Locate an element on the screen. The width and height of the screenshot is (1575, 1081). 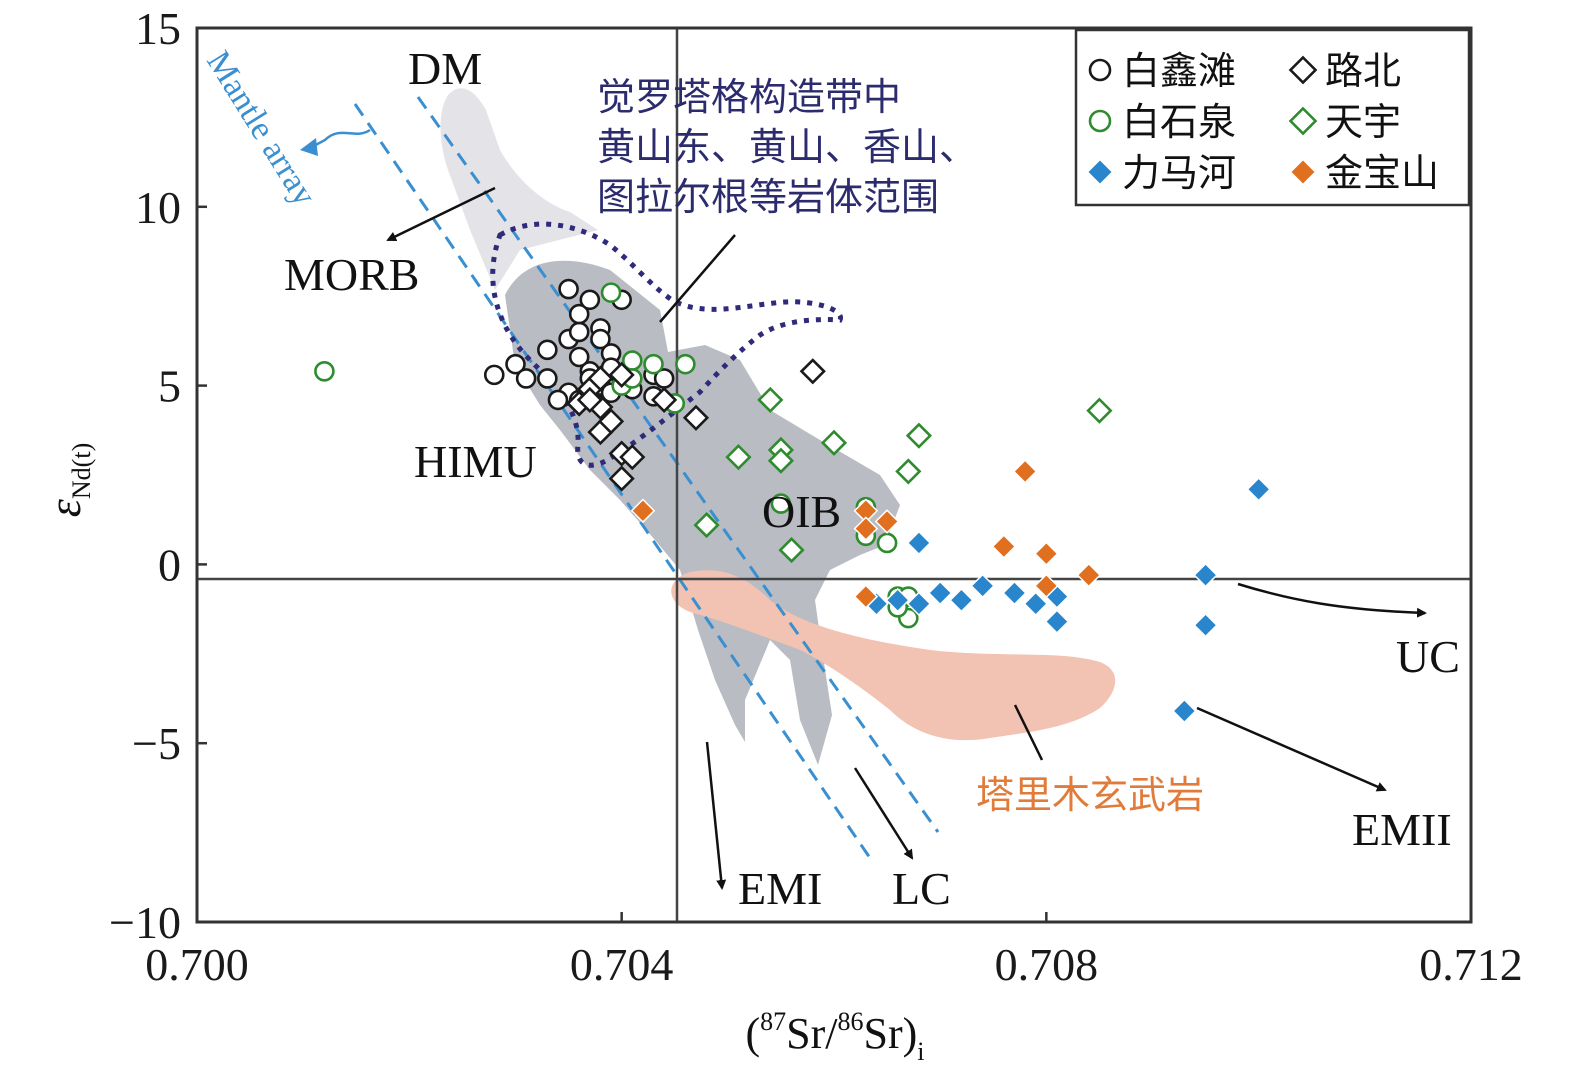
dm-label: DM is located at coordinates (445, 68).